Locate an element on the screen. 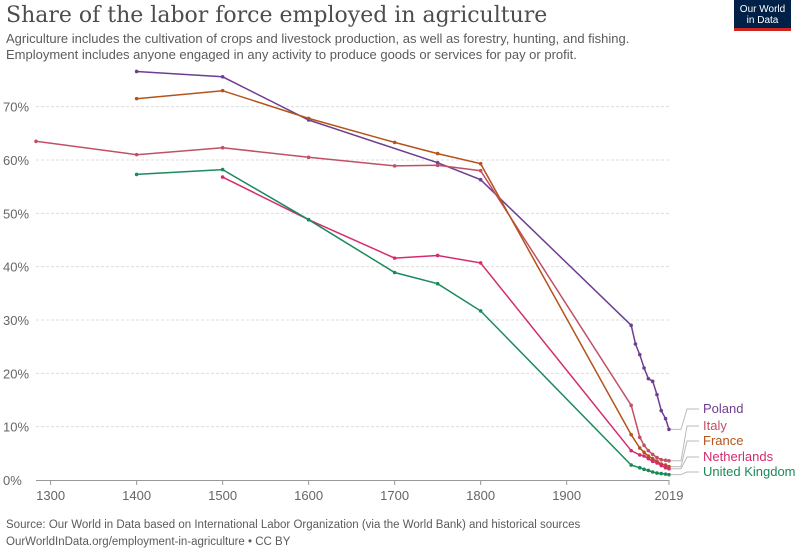 This screenshot has width=797, height=555. logo-line-1: Our World is located at coordinates (762, 9).